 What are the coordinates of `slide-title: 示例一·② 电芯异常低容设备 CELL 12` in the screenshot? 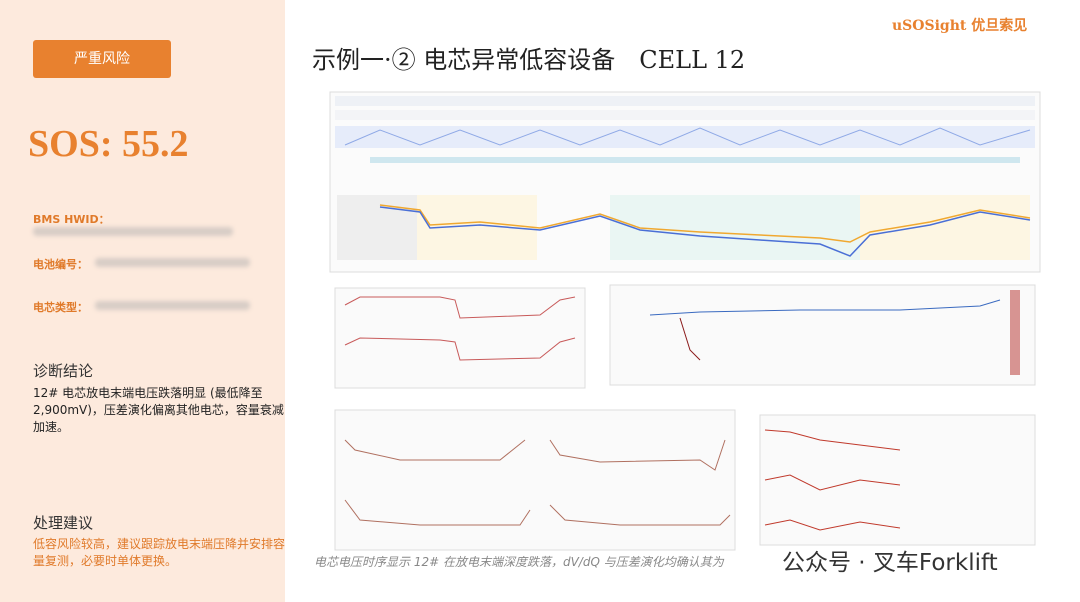 It's located at (529, 60).